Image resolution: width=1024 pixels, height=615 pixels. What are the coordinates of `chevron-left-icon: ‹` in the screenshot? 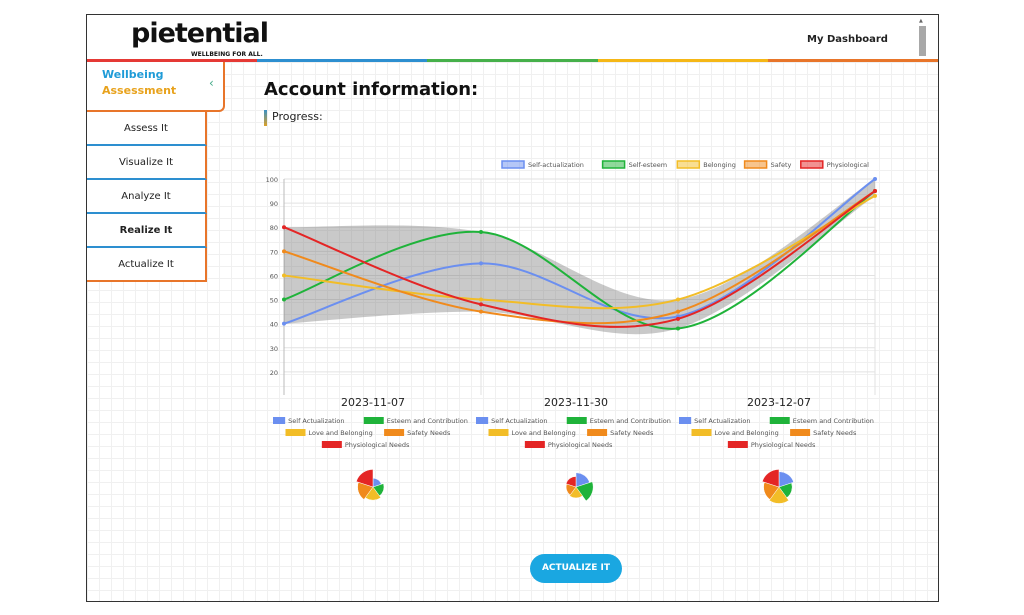 It's located at (211, 83).